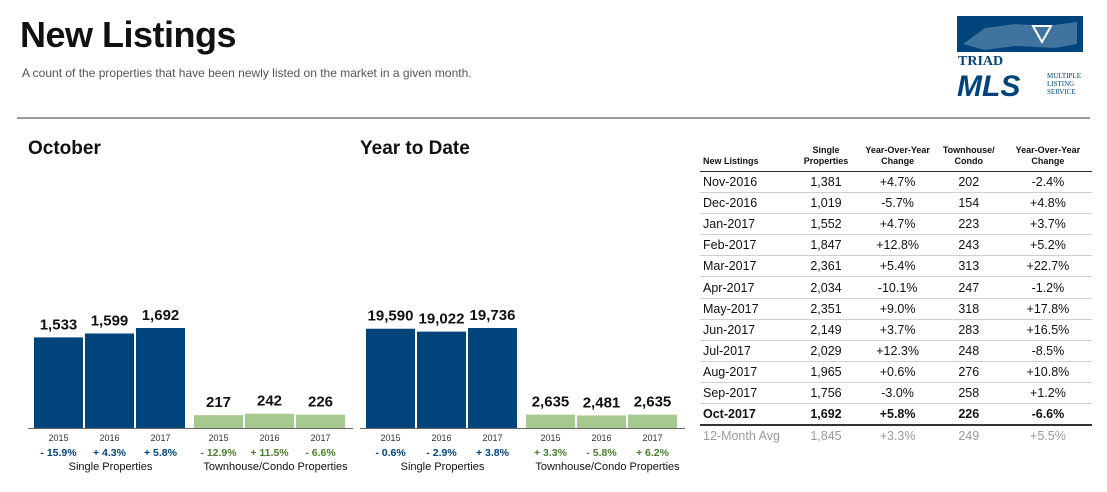 The image size is (1107, 492). Describe the element at coordinates (550, 421) in the screenshot. I see `ytd-bar-townhouse-2015` at that location.